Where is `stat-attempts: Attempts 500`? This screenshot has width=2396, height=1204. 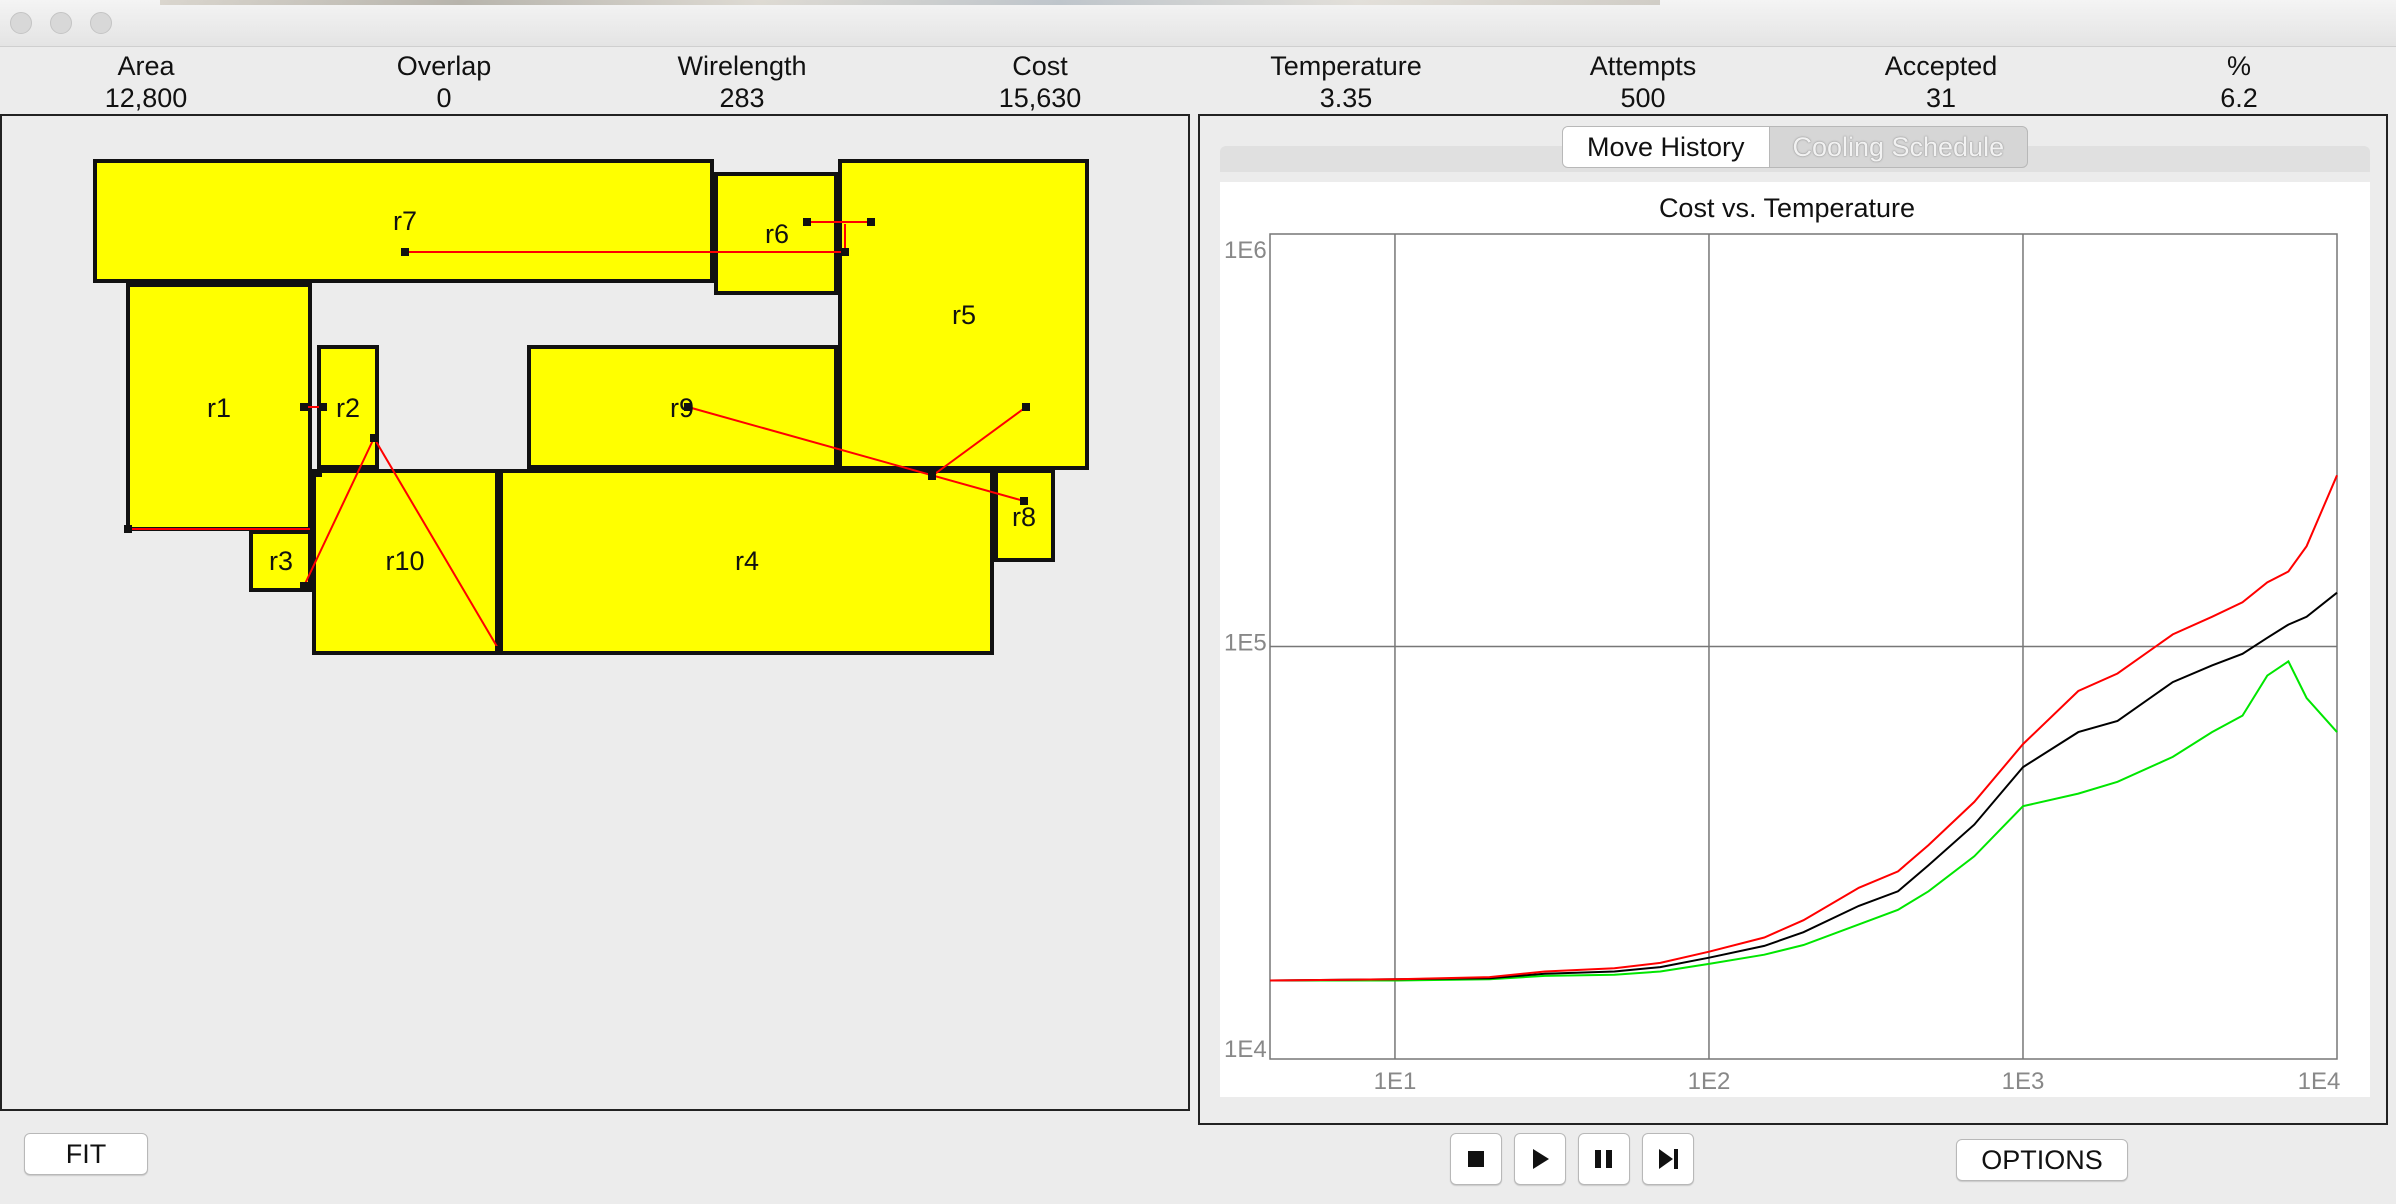 stat-attempts: Attempts 500 is located at coordinates (1643, 82).